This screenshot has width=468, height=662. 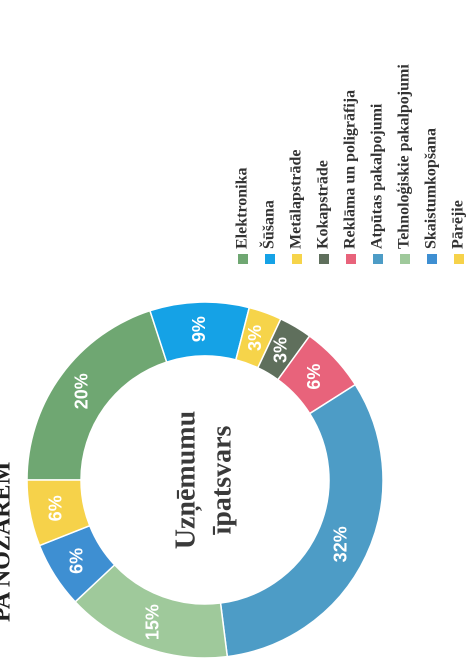 I want to click on legend-label: Atpūtas pakalpojumi, so click(x=377, y=176).